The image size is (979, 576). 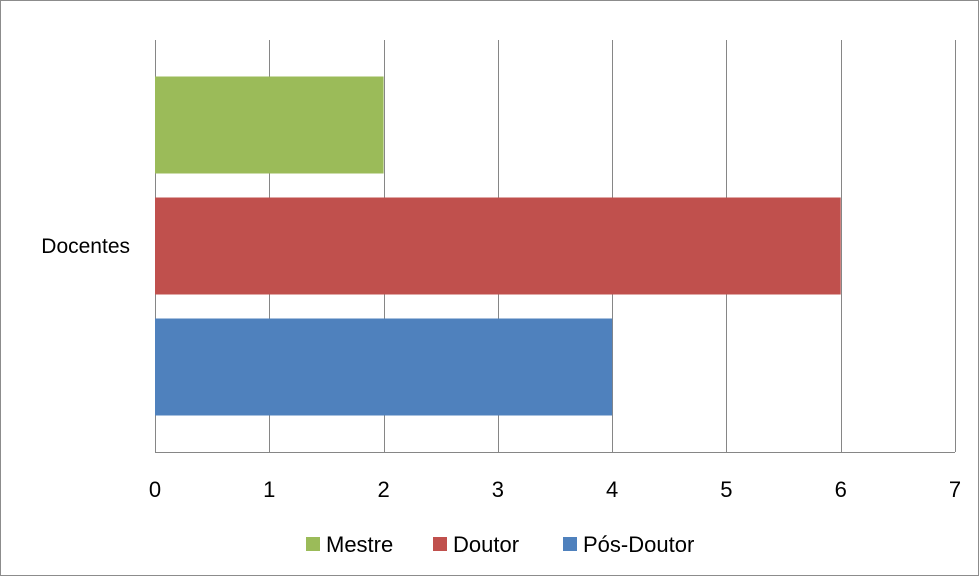 I want to click on x-tick-label-1: 1, so click(x=269, y=489).